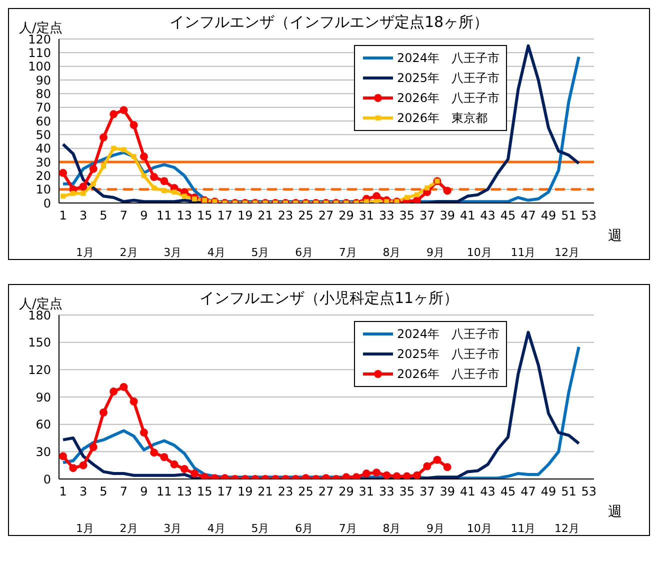 The width and height of the screenshot is (655, 563). I want to click on legend-label: 2026年 東京都, so click(442, 118).